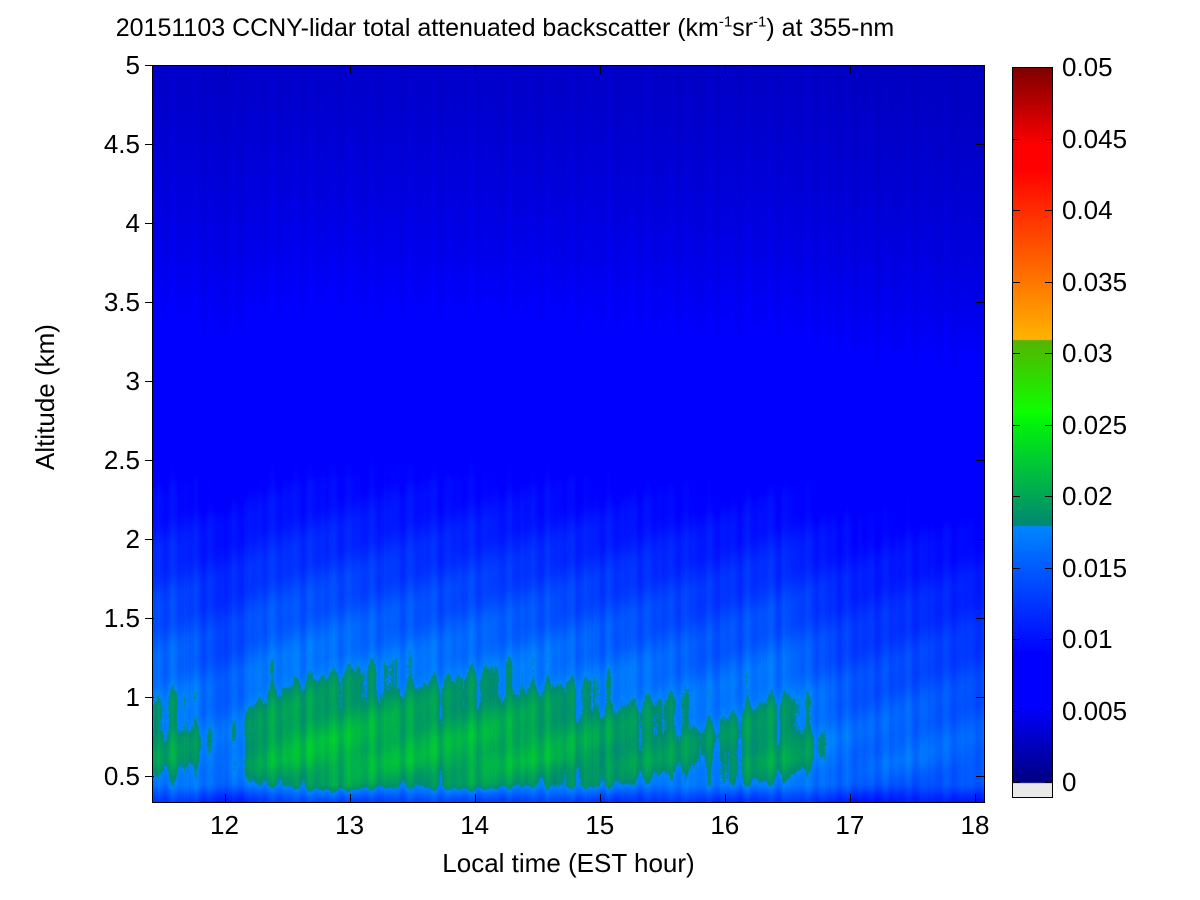  Describe the element at coordinates (760, 22) in the screenshot. I see `title-superscript-2: -1` at that location.